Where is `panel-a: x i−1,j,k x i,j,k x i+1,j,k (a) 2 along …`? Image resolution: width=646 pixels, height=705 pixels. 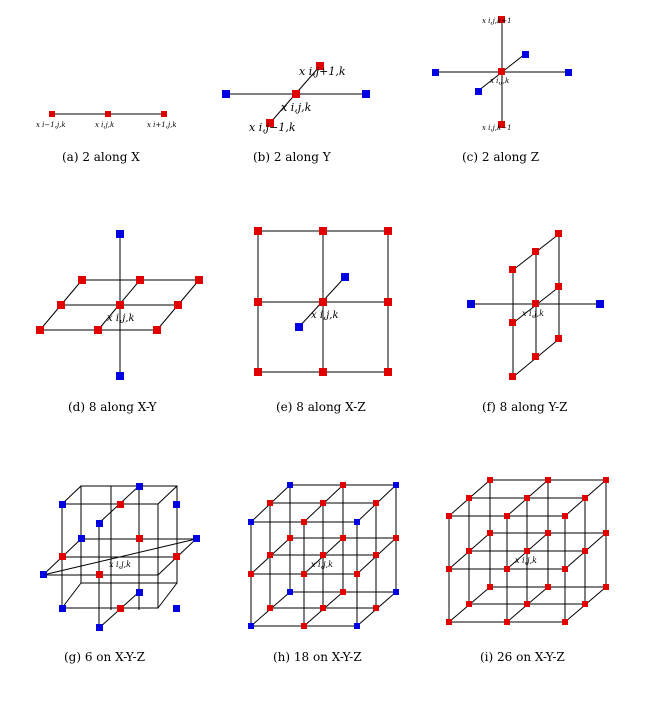 panel-a: x i−1,j,k x i,j,k x i+1,j,k (a) 2 along … is located at coordinates (106, 137).